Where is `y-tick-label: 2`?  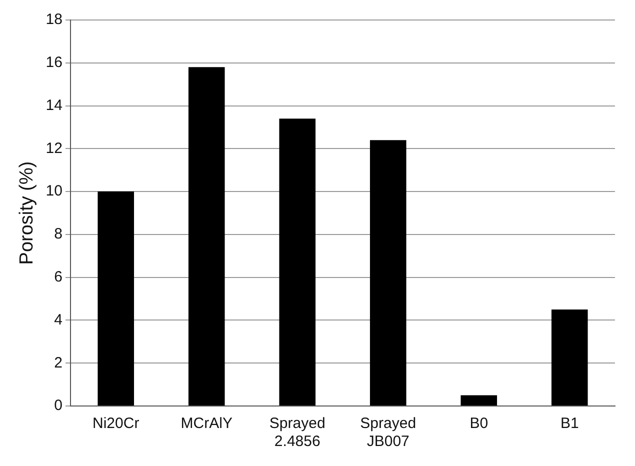
y-tick-label: 2 is located at coordinates (58, 363).